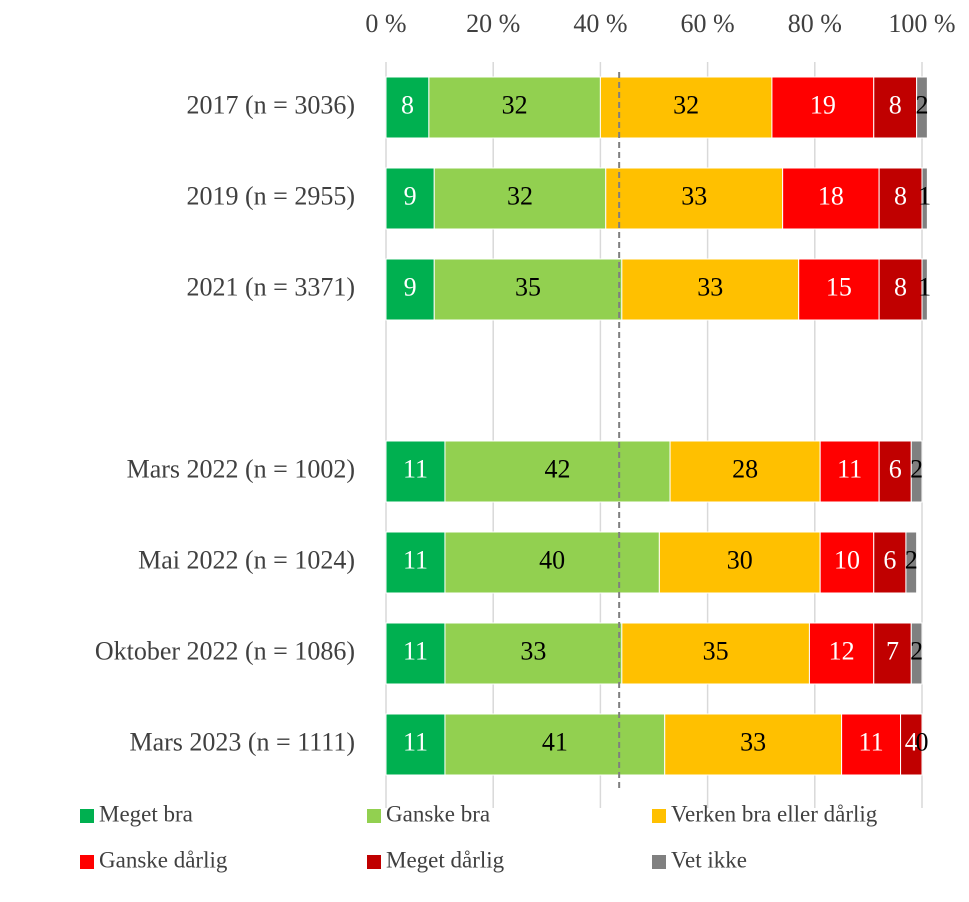 The height and width of the screenshot is (902, 969). I want to click on category-label: Mai 2022 (n = 1024), so click(246, 559).